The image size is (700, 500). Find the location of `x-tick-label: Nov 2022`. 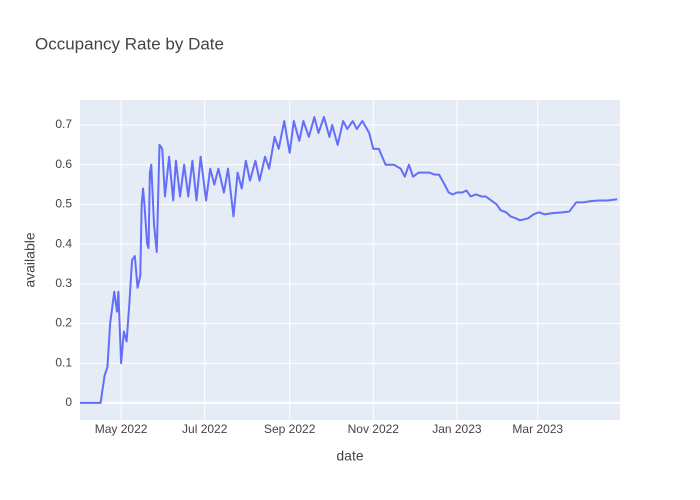

x-tick-label: Nov 2022 is located at coordinates (374, 429).